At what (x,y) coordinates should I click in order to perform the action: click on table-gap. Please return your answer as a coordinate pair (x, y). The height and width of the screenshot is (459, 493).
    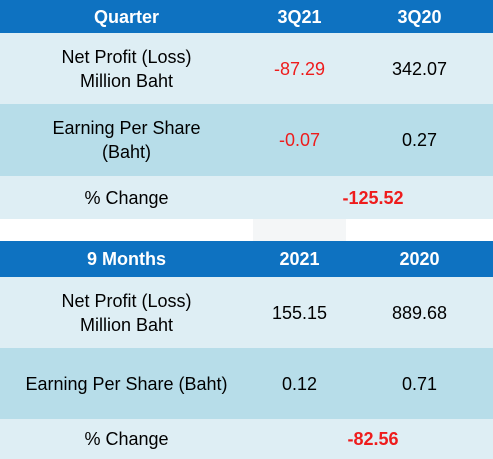
    Looking at the image, I should click on (246, 230).